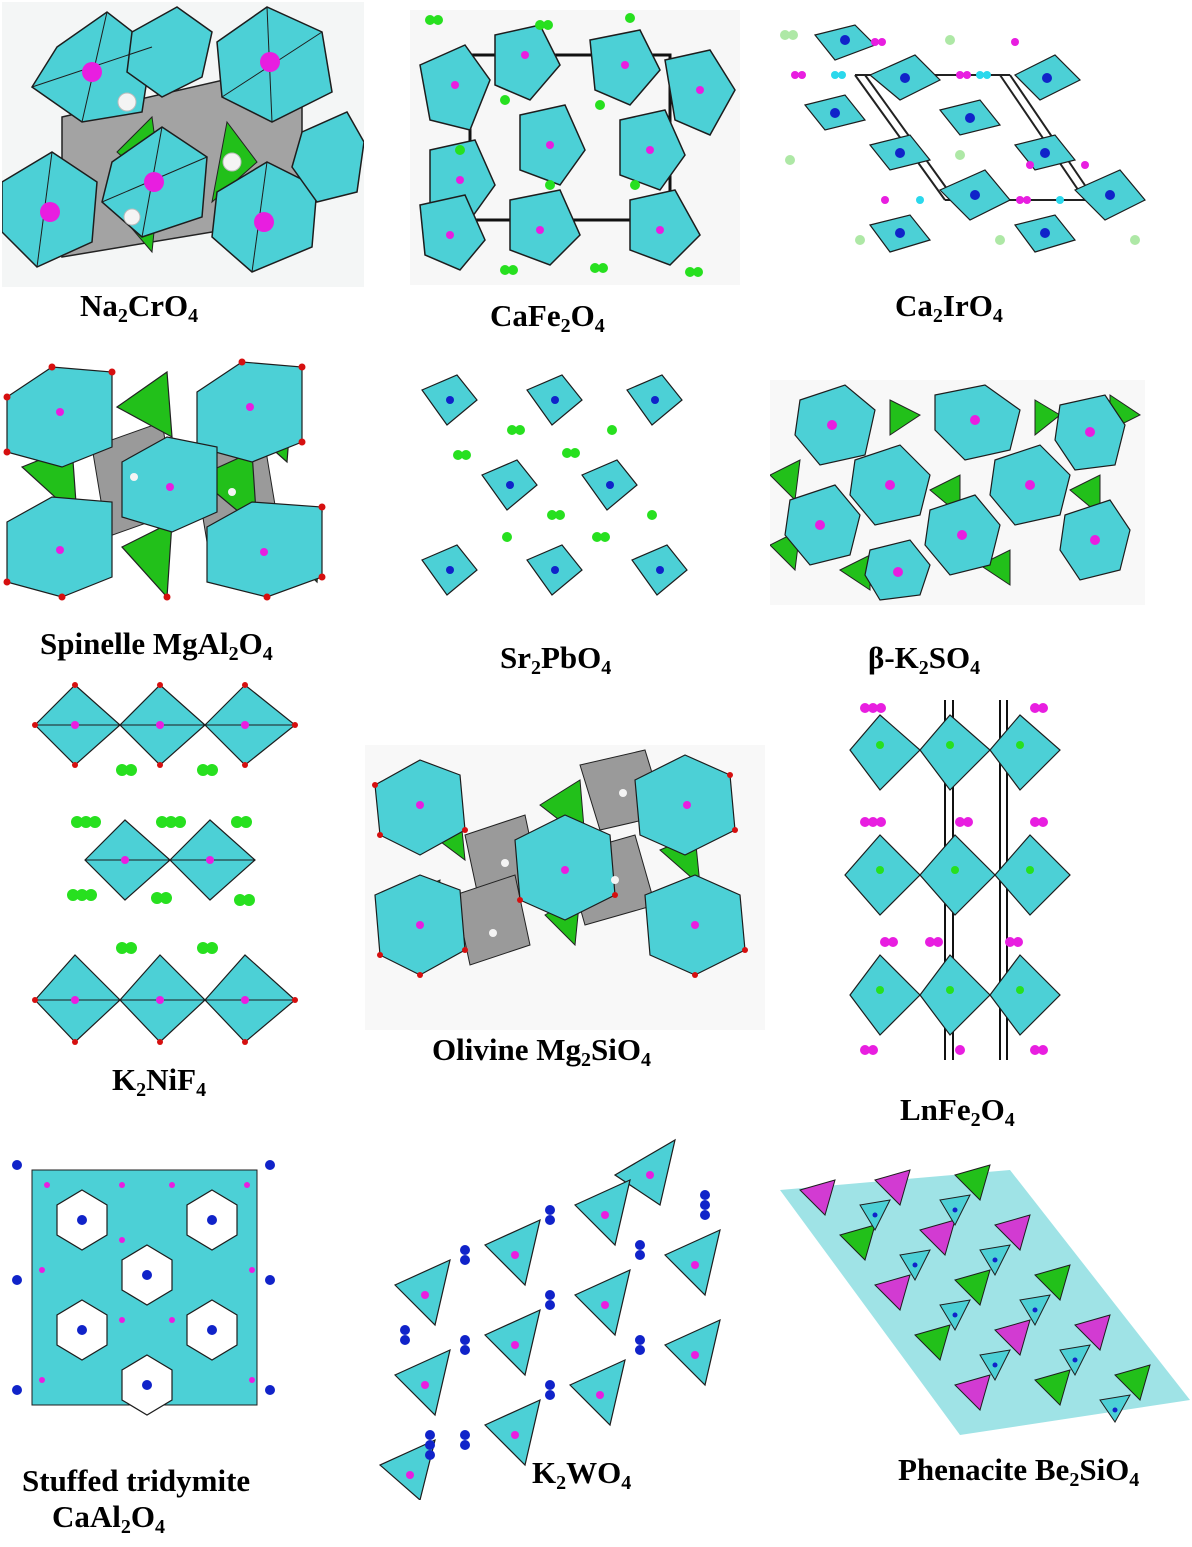 The image size is (1192, 1547). I want to click on caption-k2nif4: K2NiF4, so click(159, 1081).